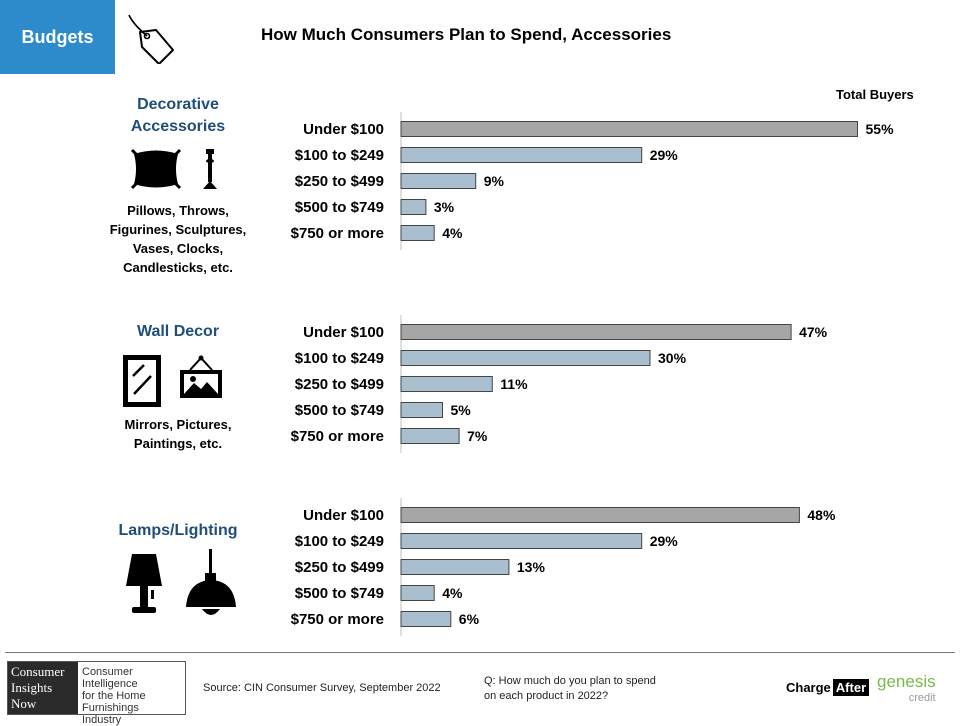  I want to click on value-label: 7%, so click(477, 436).